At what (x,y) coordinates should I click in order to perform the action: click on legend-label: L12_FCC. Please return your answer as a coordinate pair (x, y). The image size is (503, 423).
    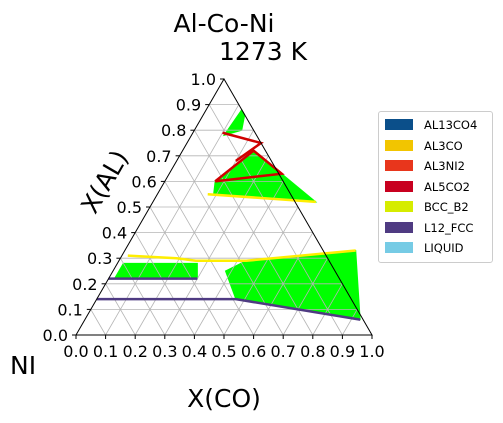
    Looking at the image, I should click on (449, 227).